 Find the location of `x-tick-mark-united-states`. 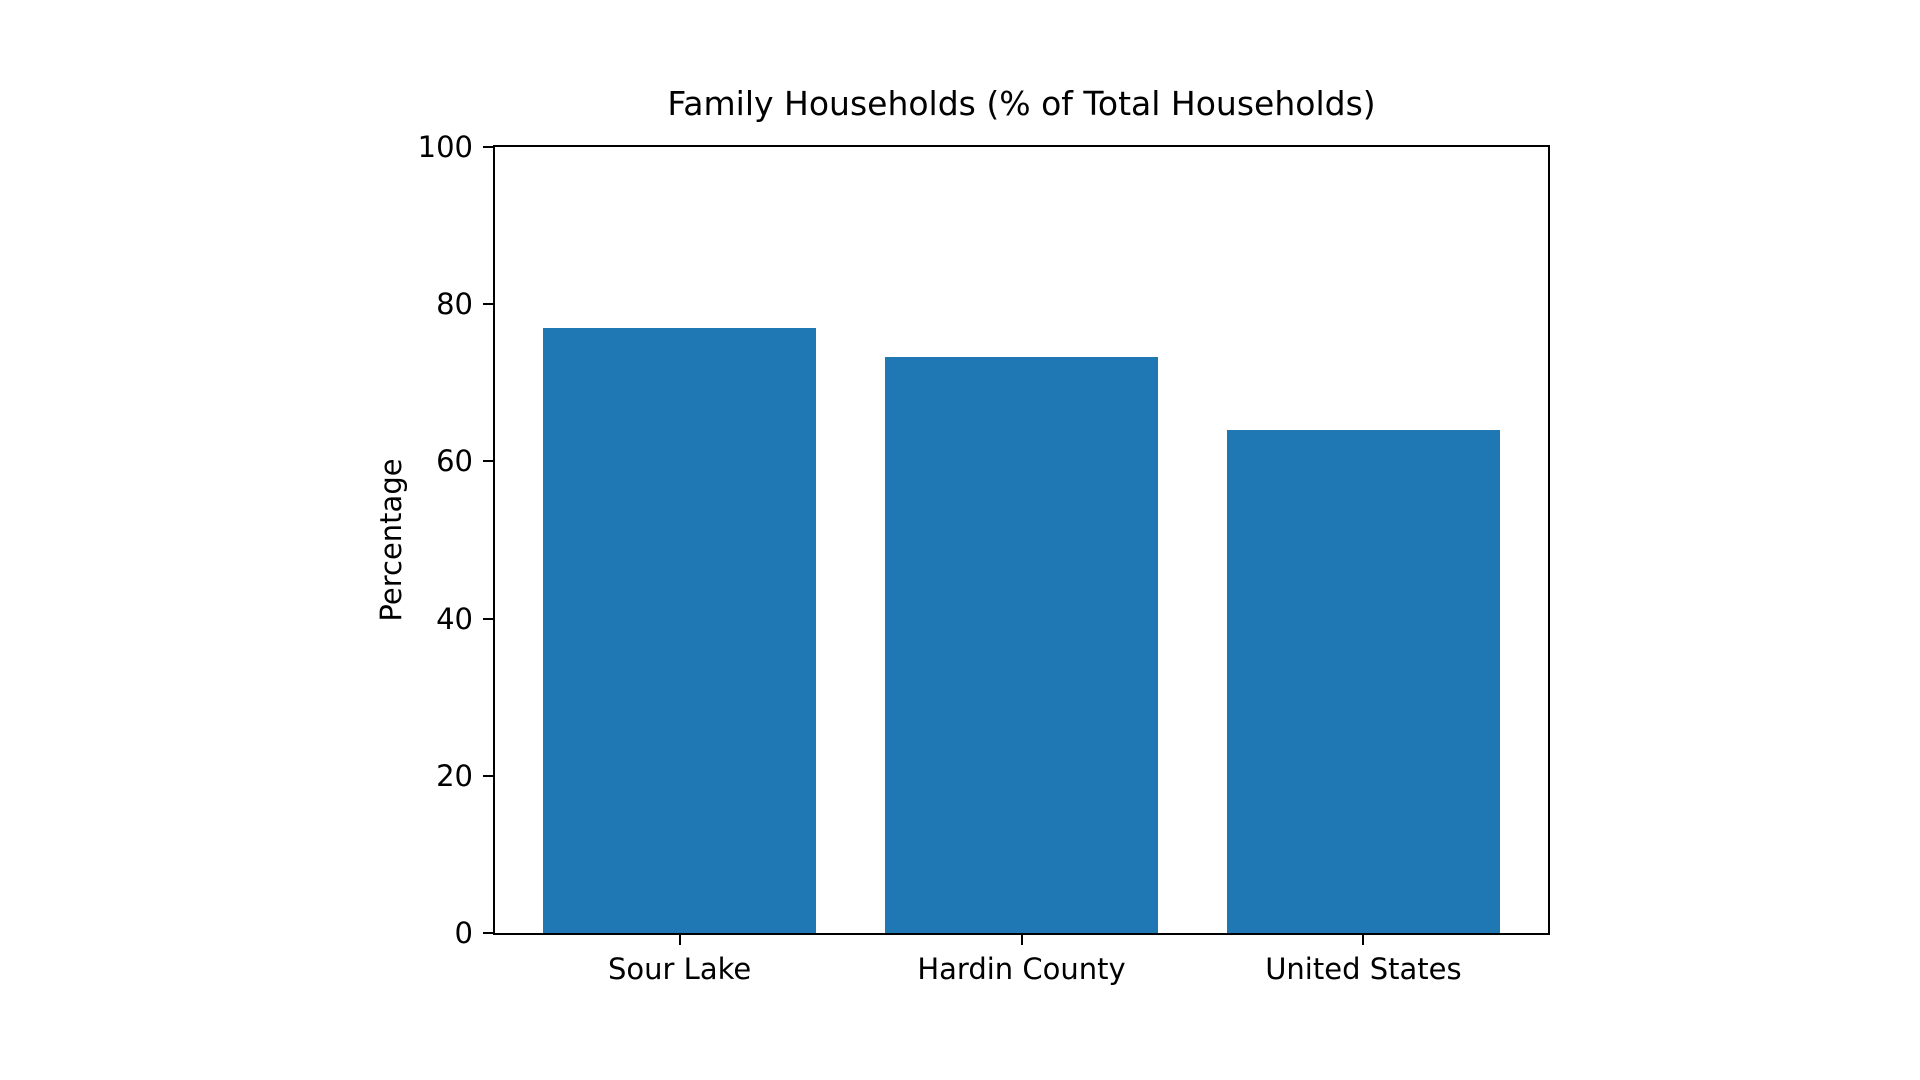

x-tick-mark-united-states is located at coordinates (1363, 940).